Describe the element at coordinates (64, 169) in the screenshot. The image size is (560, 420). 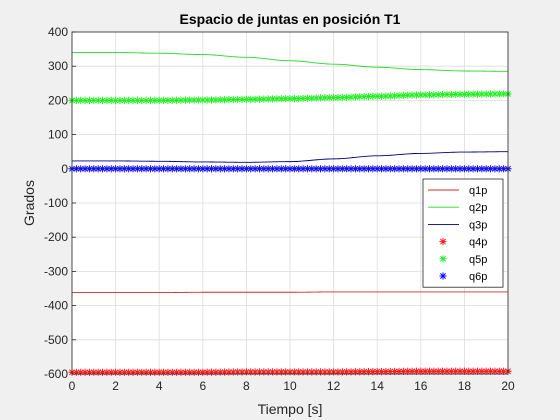
I see `y-tick-label: 0` at that location.